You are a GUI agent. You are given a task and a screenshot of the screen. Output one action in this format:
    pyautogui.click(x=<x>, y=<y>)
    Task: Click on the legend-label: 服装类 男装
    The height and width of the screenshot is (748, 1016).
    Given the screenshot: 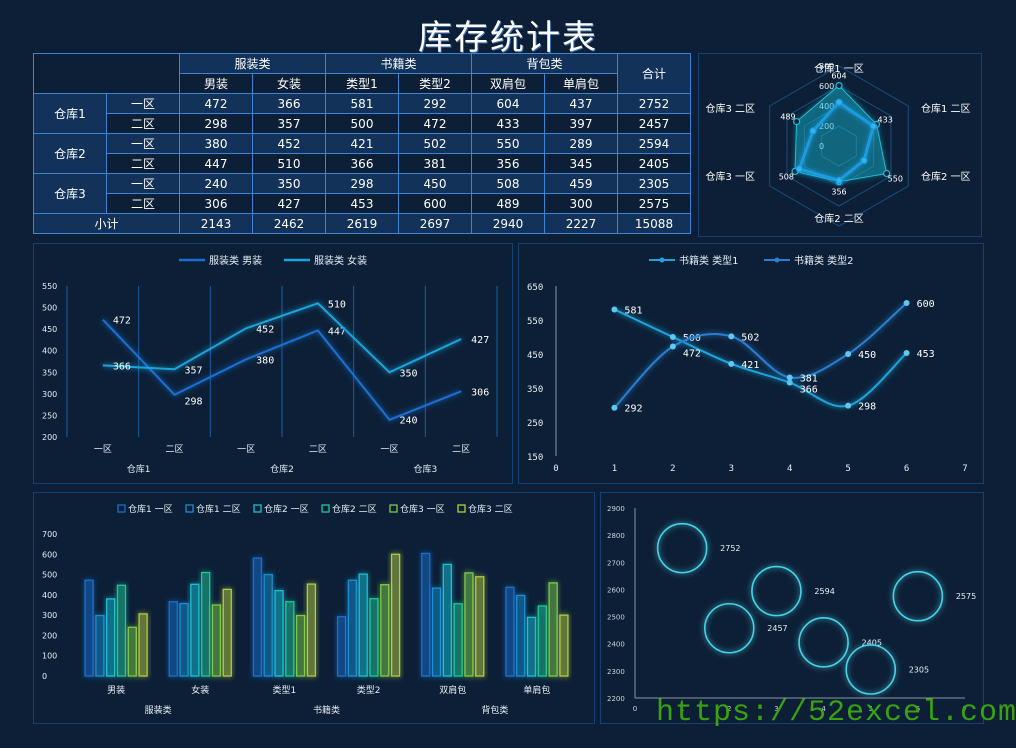 What is the action you would take?
    pyautogui.click(x=235, y=260)
    